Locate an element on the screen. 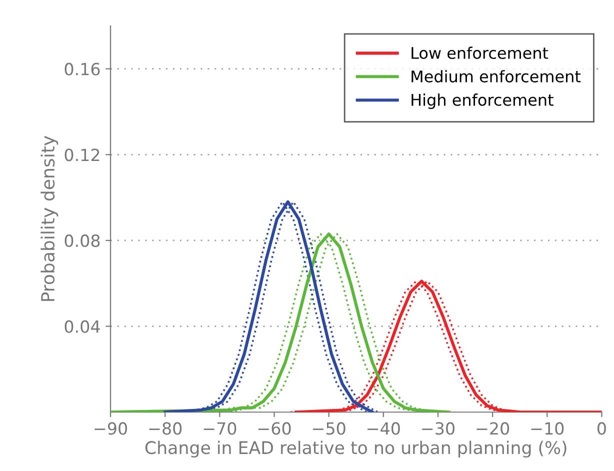  y-tick-label: 0.08 is located at coordinates (82, 241).